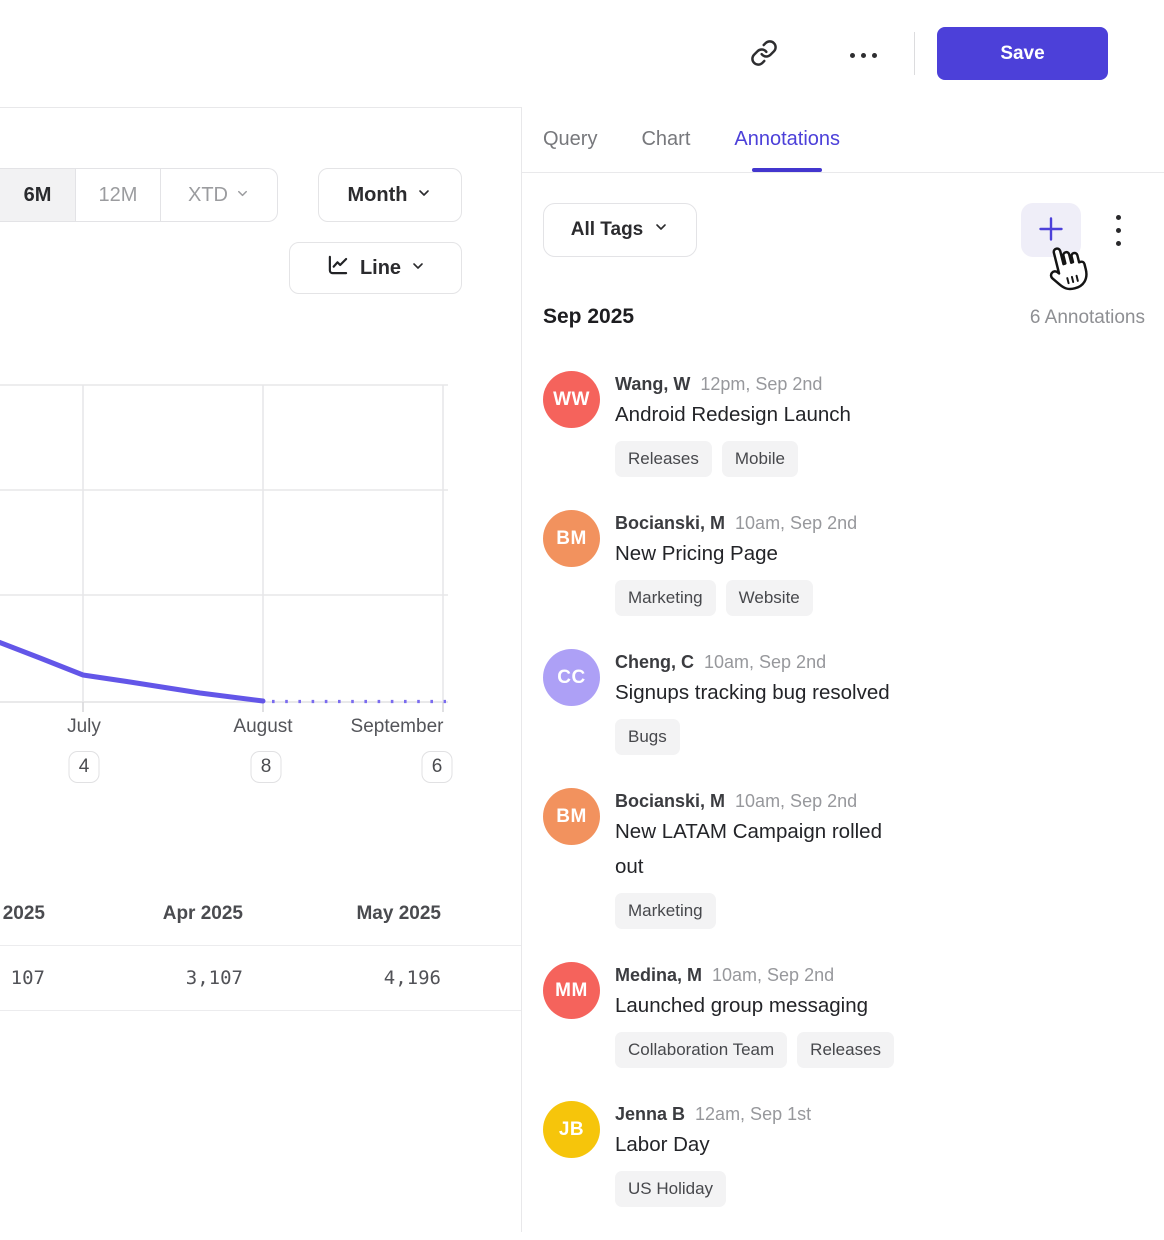 The height and width of the screenshot is (1240, 1164). Describe the element at coordinates (701, 1050) in the screenshot. I see `tag-pill: Collaboration Team` at that location.